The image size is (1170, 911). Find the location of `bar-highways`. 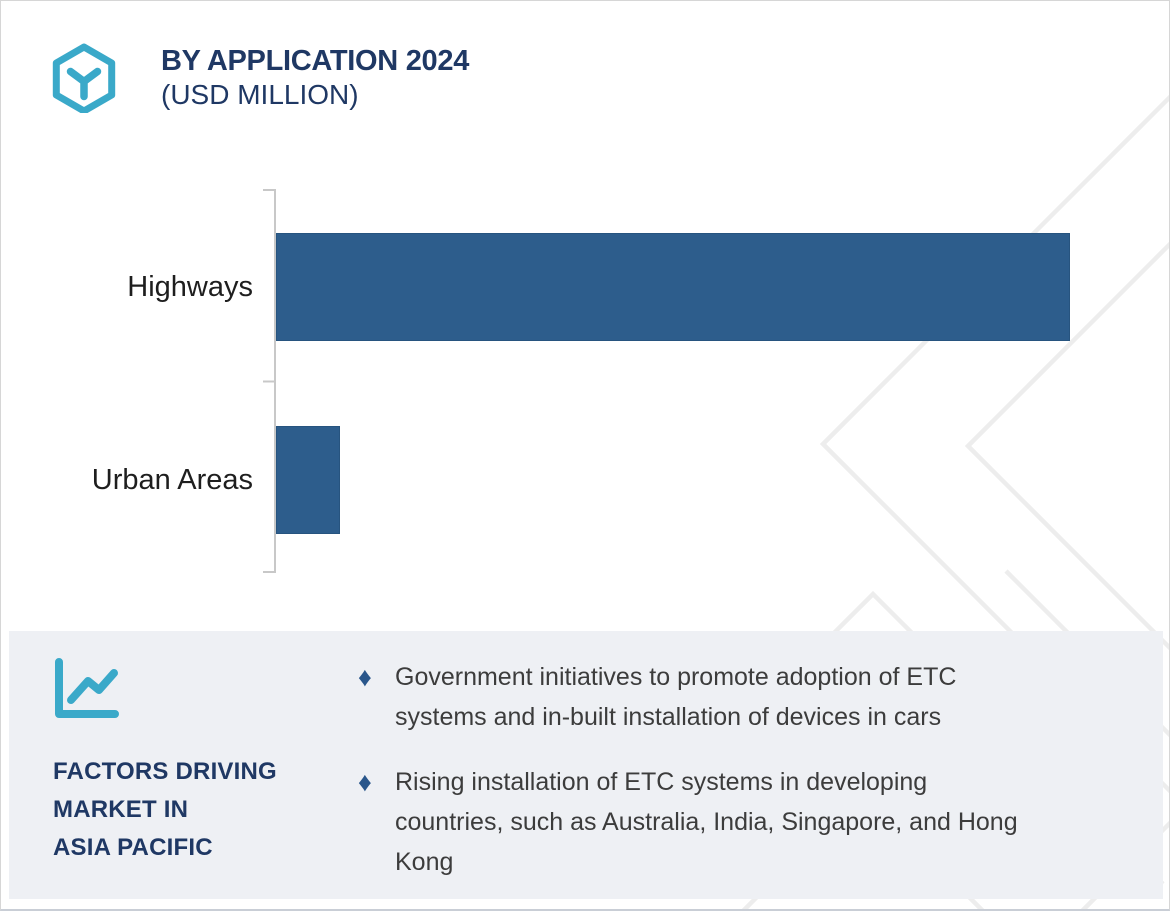

bar-highways is located at coordinates (673, 287).